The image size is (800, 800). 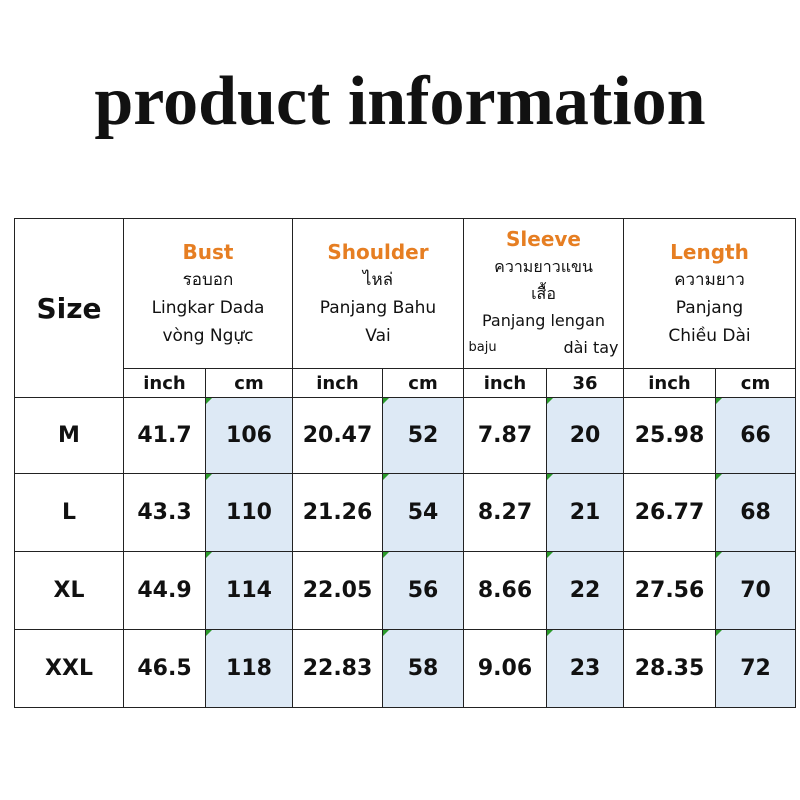 I want to click on measure-cell: 46.5, so click(x=164, y=668).